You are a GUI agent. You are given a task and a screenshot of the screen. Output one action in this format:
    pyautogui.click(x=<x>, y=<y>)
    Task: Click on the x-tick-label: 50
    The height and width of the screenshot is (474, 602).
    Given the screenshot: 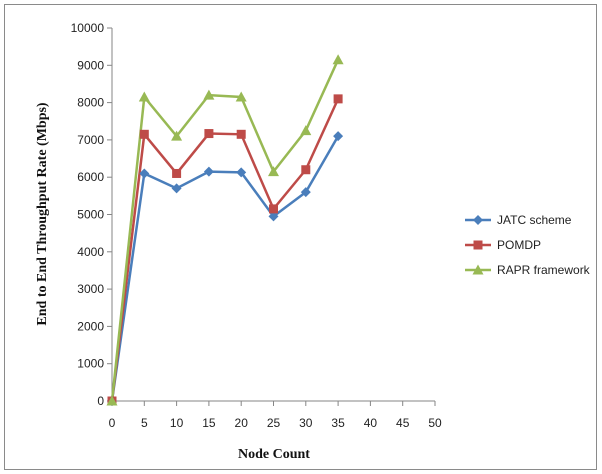 What is the action you would take?
    pyautogui.click(x=435, y=423)
    